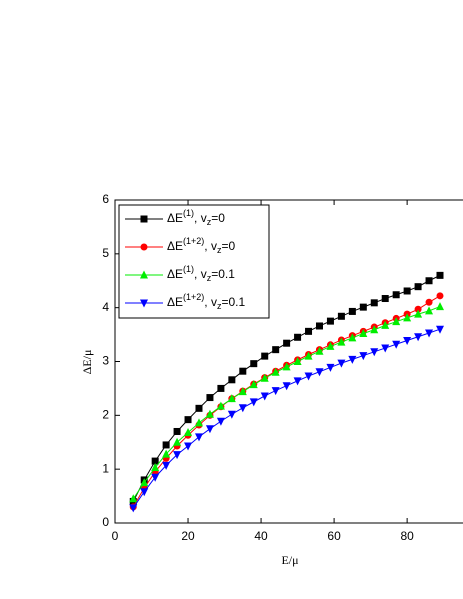 The image size is (463, 599). Describe the element at coordinates (105, 253) in the screenshot. I see `y-tick-label: 5` at that location.